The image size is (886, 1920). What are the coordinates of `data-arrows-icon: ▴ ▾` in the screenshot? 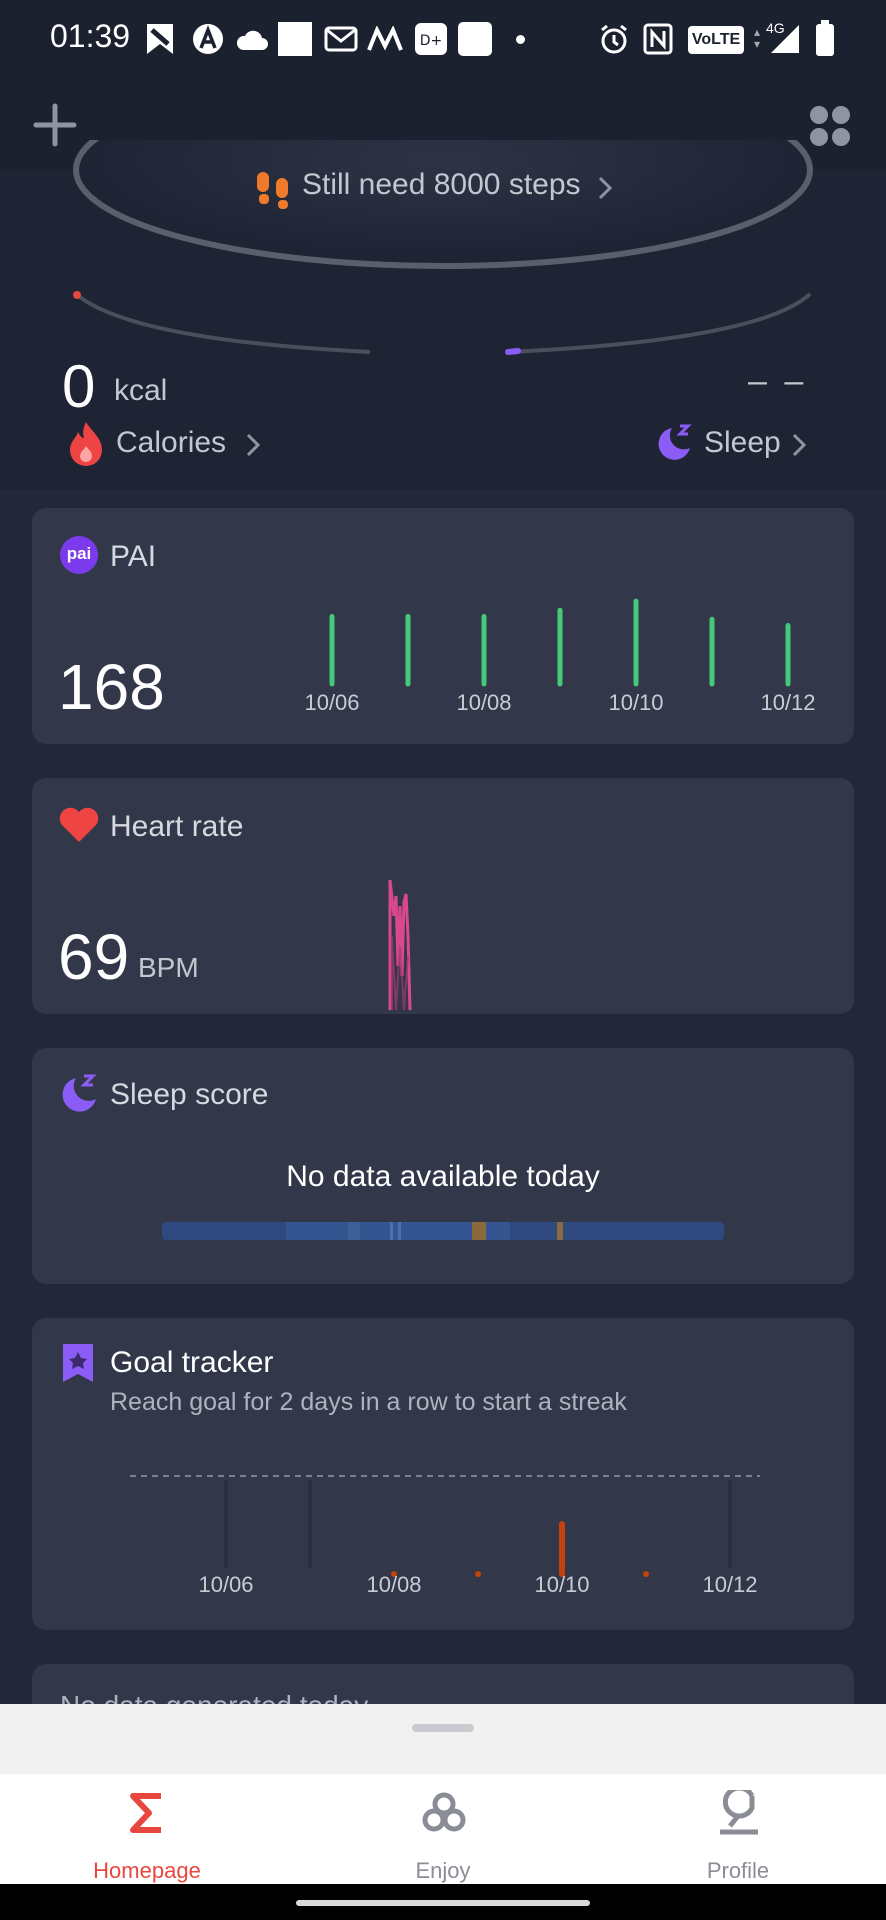 It's located at (757, 38).